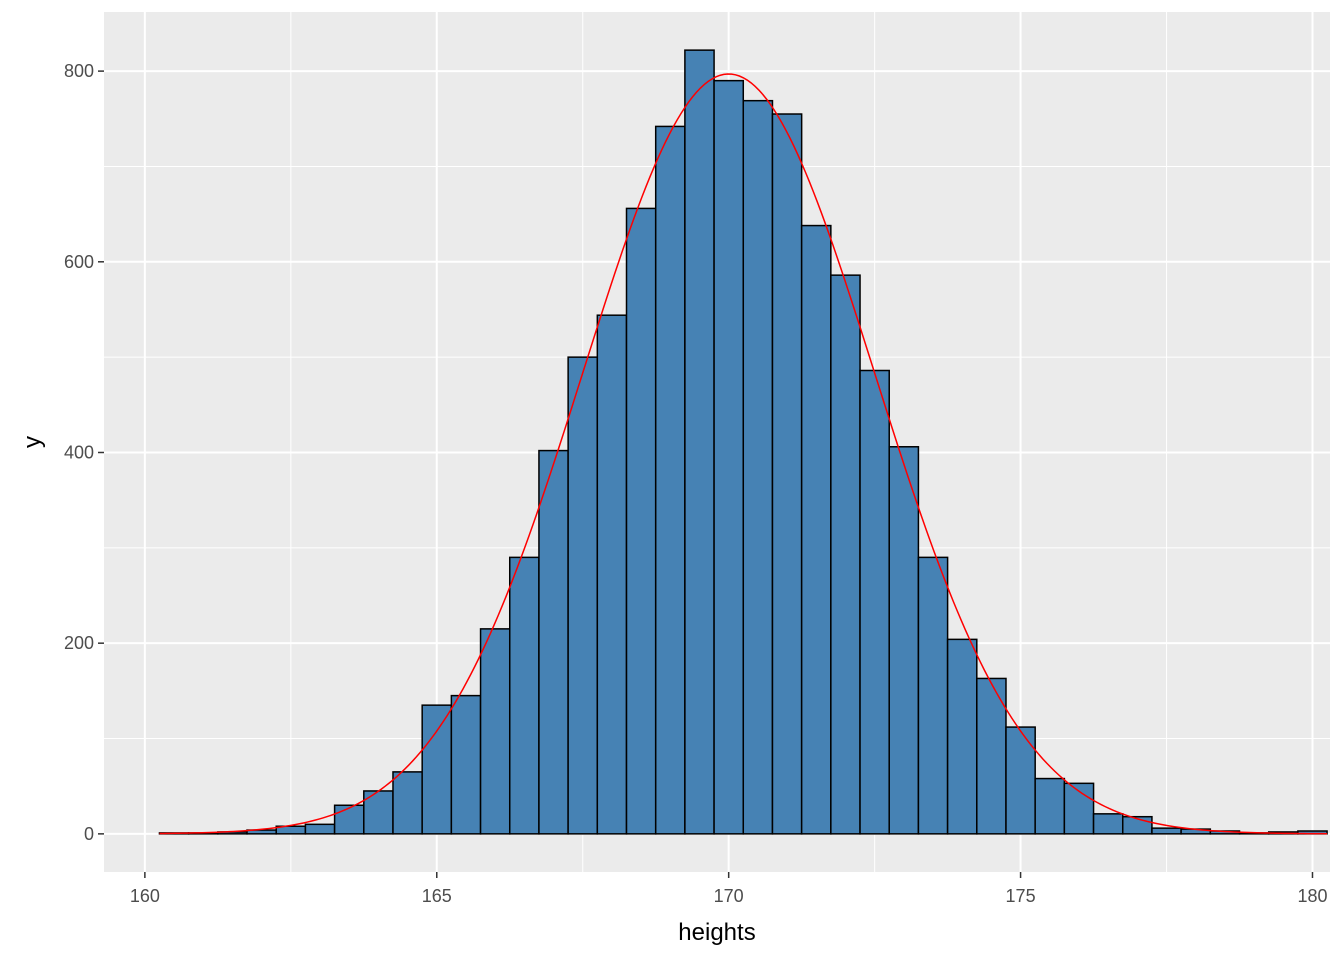 This screenshot has width=1344, height=960. Describe the element at coordinates (729, 896) in the screenshot. I see `x-tick-label: 170` at that location.